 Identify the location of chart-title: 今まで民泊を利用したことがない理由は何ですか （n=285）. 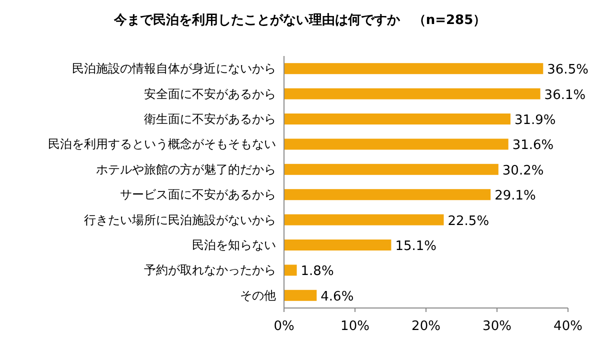
(299, 20).